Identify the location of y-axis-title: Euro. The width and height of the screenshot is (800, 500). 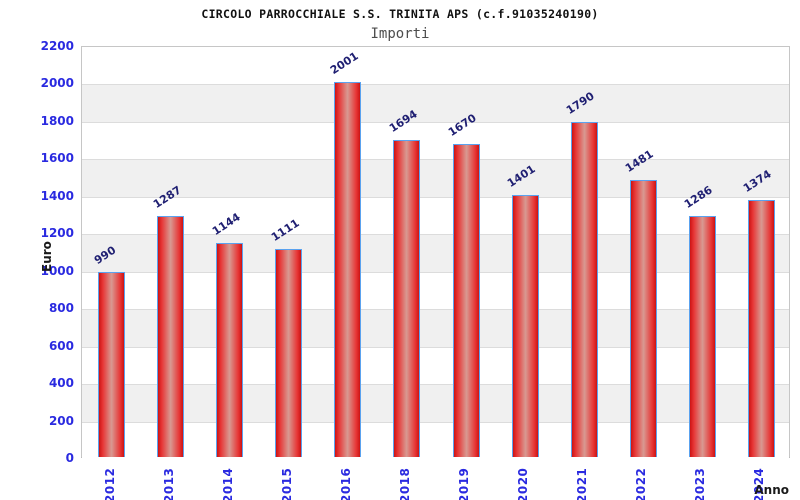
(47, 257).